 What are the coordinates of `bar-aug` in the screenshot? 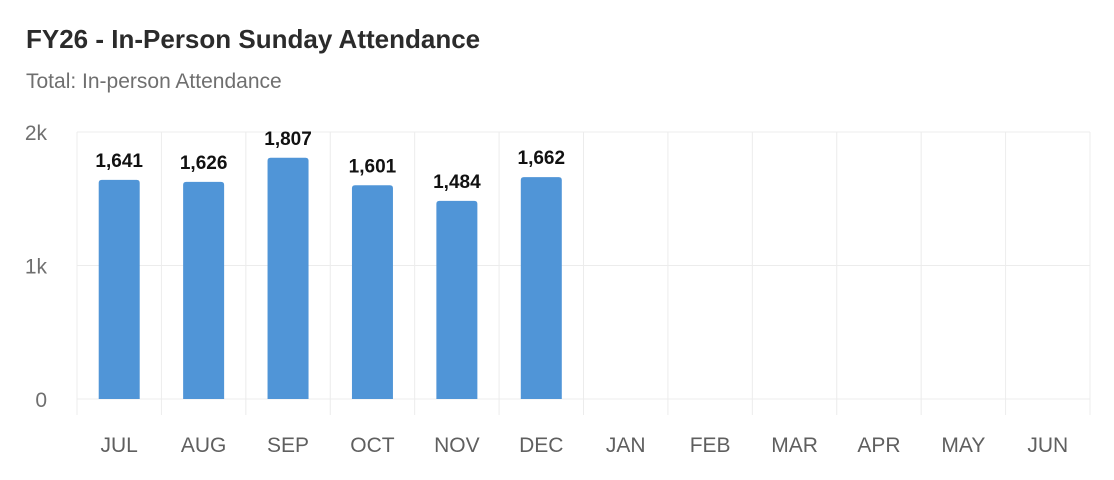 It's located at (204, 290).